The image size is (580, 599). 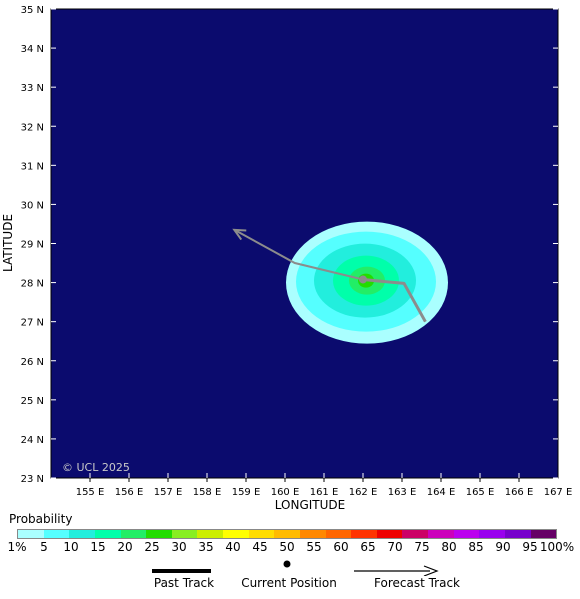 I want to click on scale-label: 35, so click(x=206, y=547).